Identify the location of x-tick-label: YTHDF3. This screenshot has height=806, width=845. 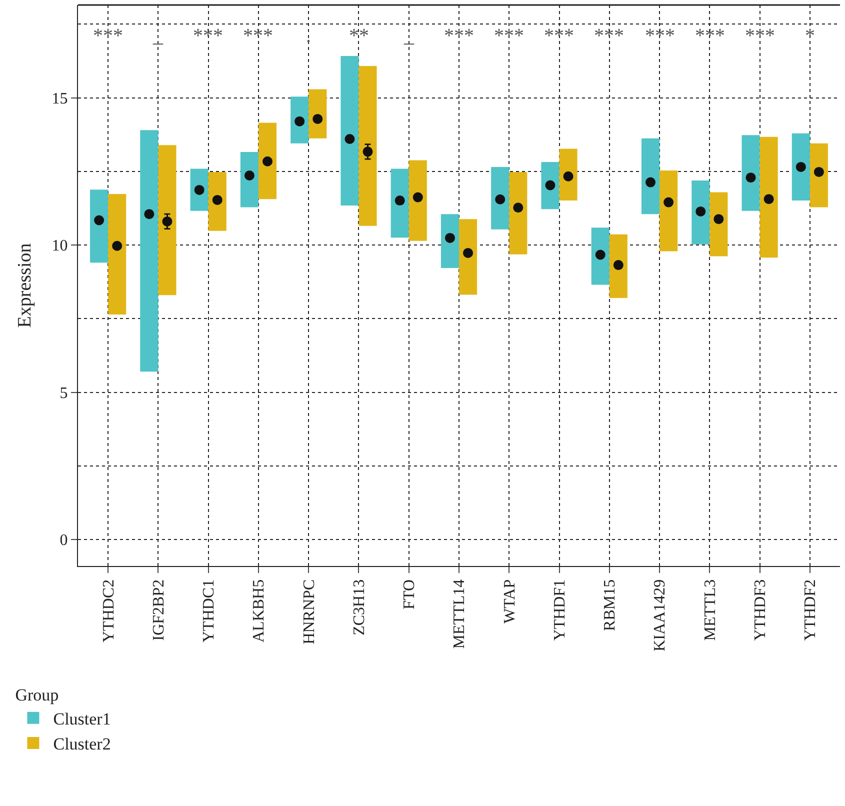
(760, 610).